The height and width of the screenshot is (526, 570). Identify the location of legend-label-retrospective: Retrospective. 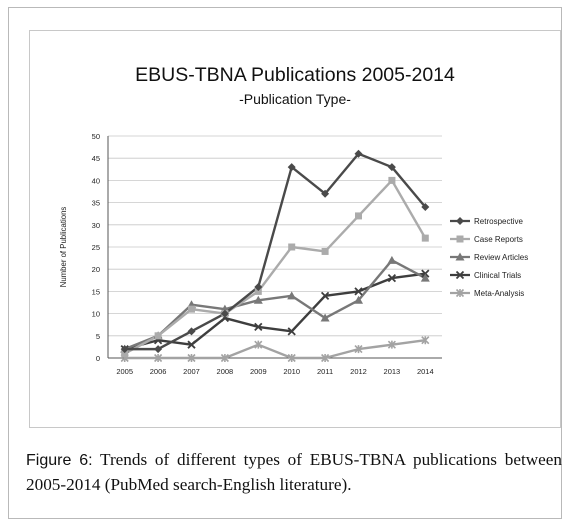
(498, 221).